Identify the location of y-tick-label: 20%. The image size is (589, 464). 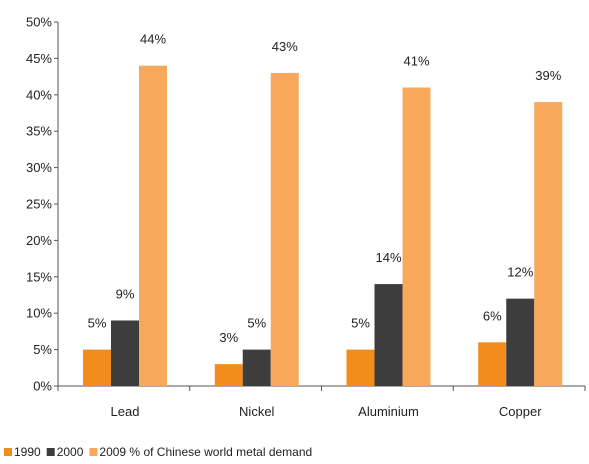
(39, 240).